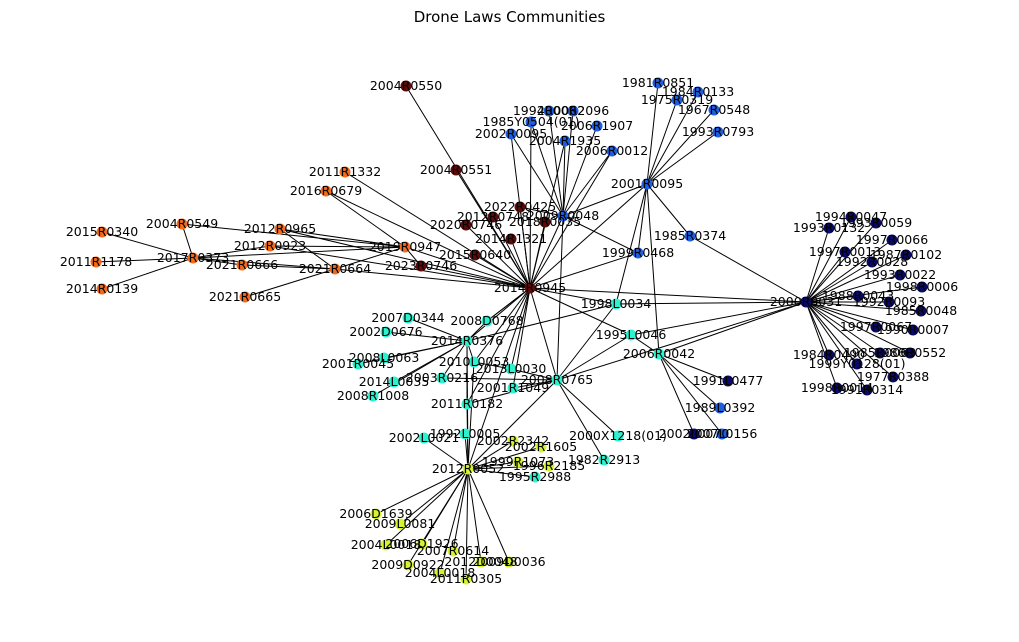 The height and width of the screenshot is (642, 1019). I want to click on node-label: 2015R0340, so click(102, 231).